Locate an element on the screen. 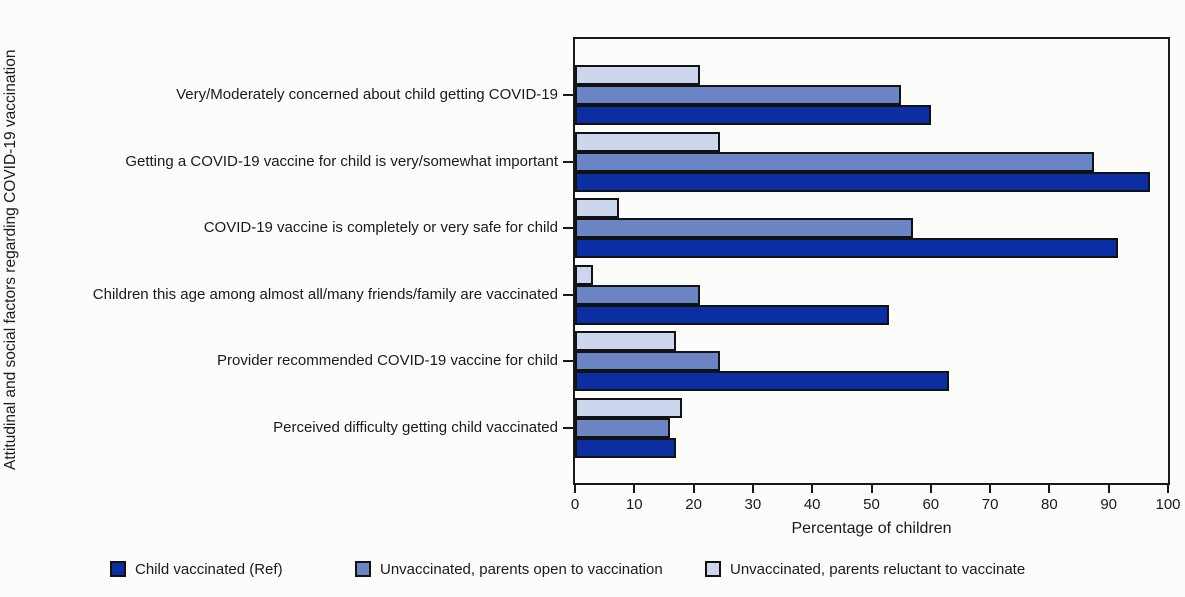 This screenshot has width=1185, height=597. x-axis-tick-label: 30 is located at coordinates (753, 504).